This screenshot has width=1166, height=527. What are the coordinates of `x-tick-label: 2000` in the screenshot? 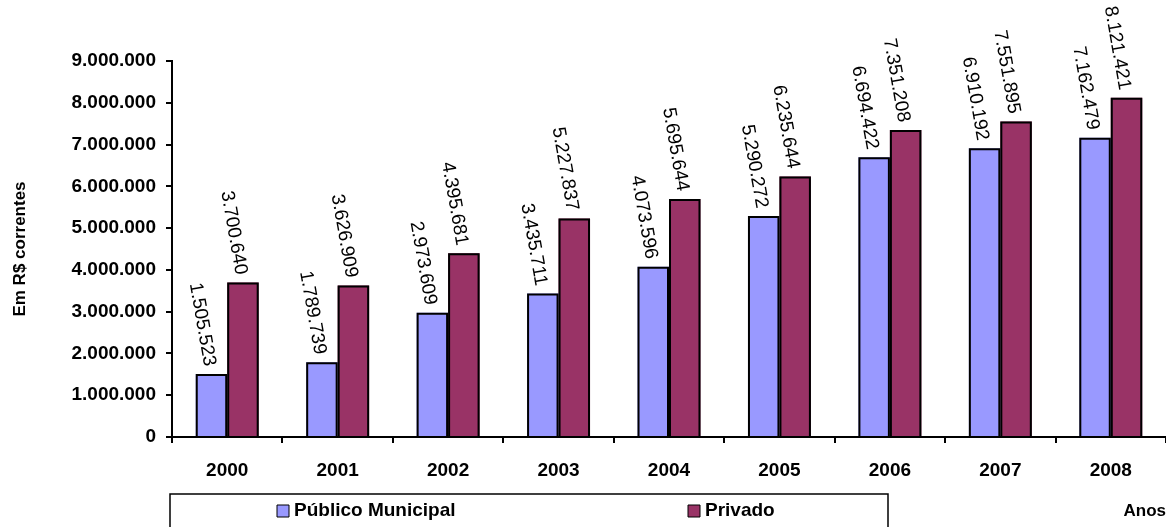 It's located at (227, 469).